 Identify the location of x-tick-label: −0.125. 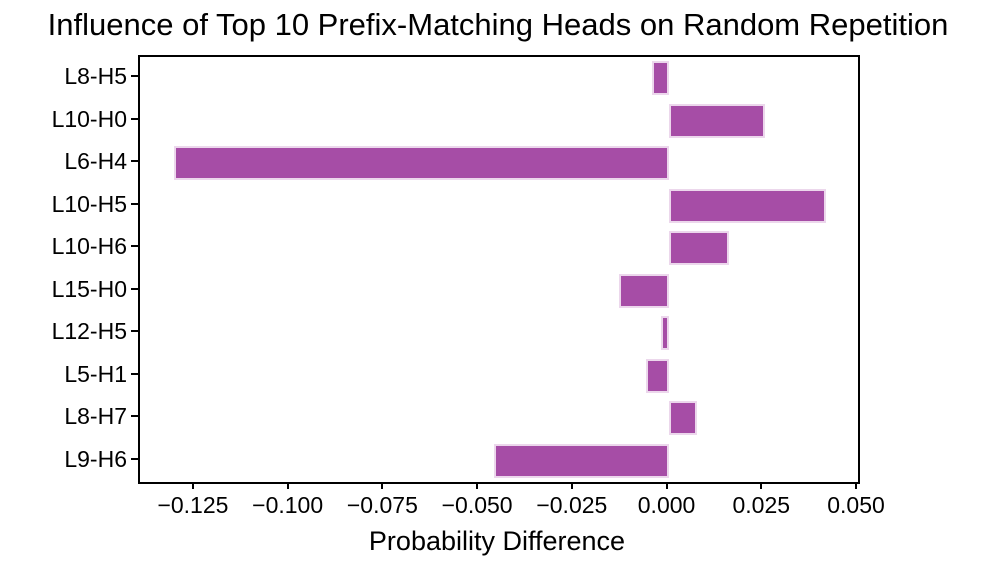
(193, 505).